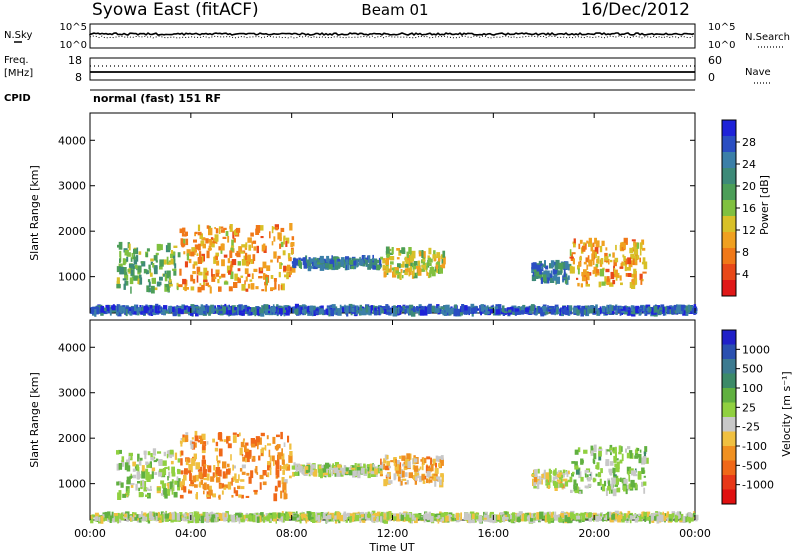  I want to click on velocity-colorbar-label: Velocity [m s⁻¹], so click(786, 413).